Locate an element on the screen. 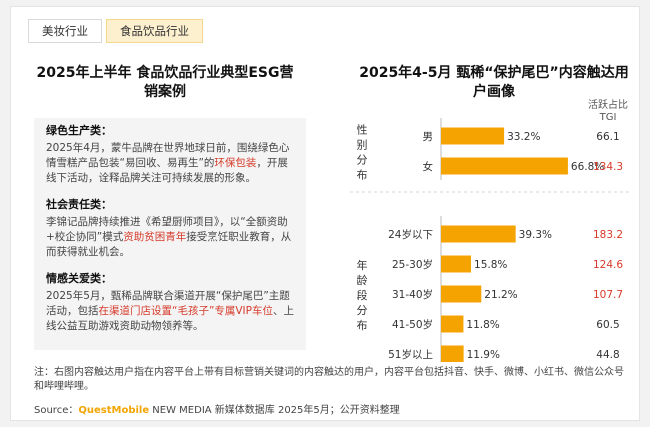  tgi-value: 134.3 is located at coordinates (608, 167).